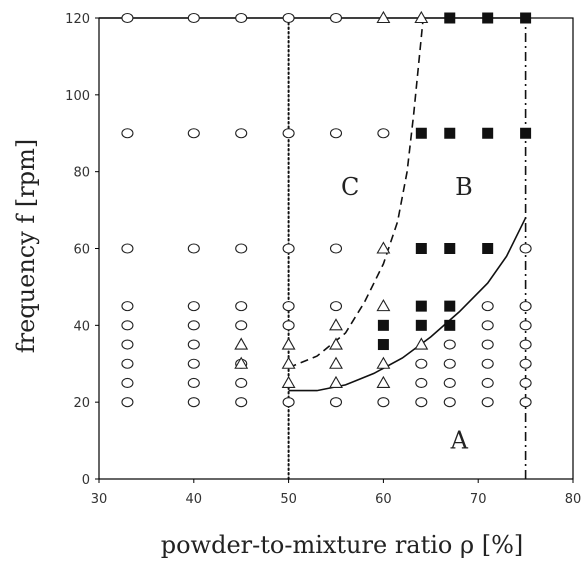  What do you see at coordinates (464, 187) in the screenshot?
I see `region-label-b: B` at bounding box center [464, 187].